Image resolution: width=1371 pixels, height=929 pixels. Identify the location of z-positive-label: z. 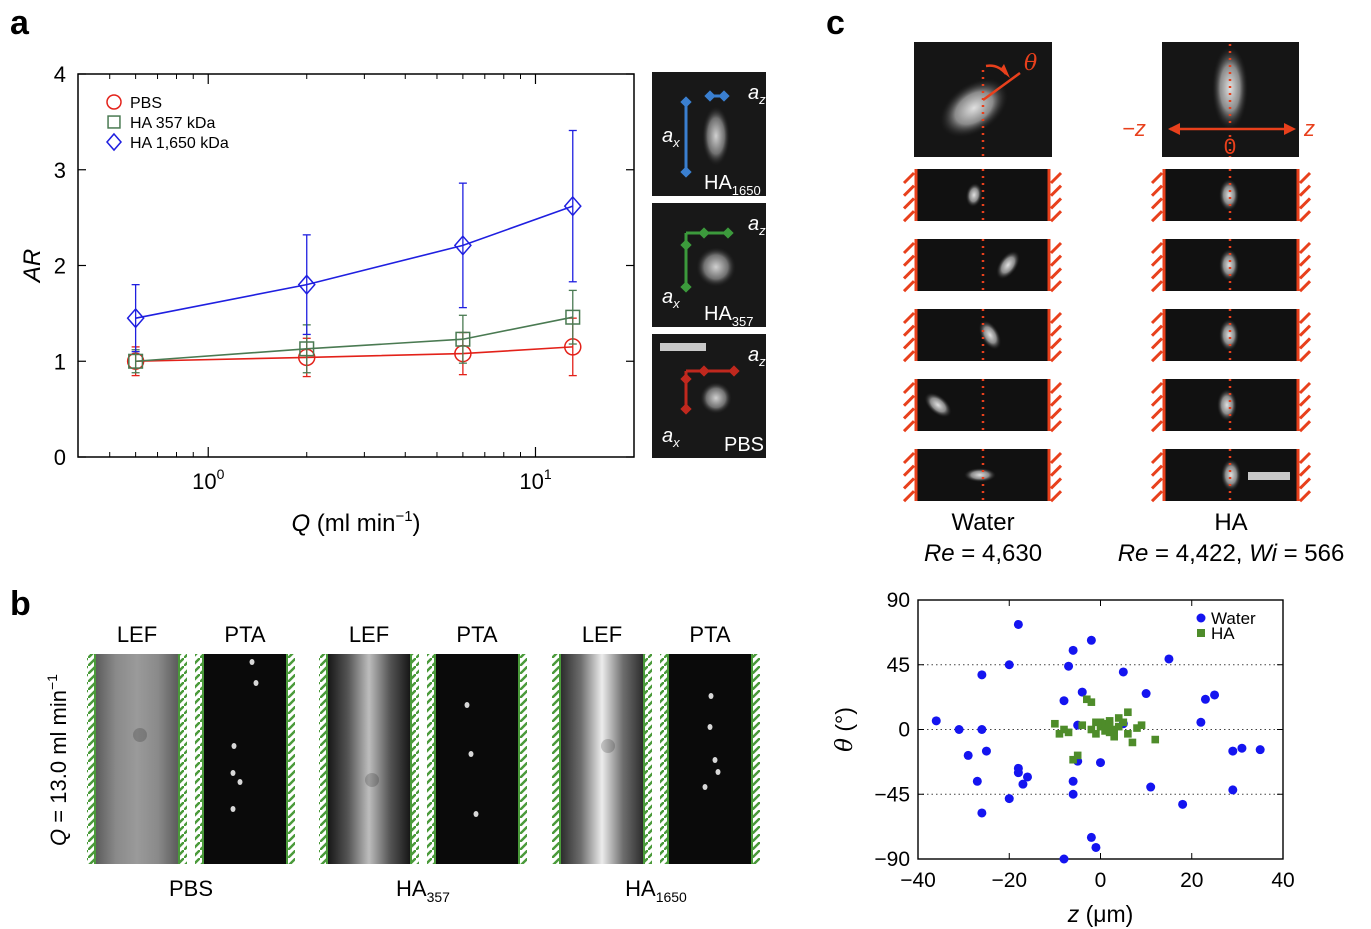
(1309, 128).